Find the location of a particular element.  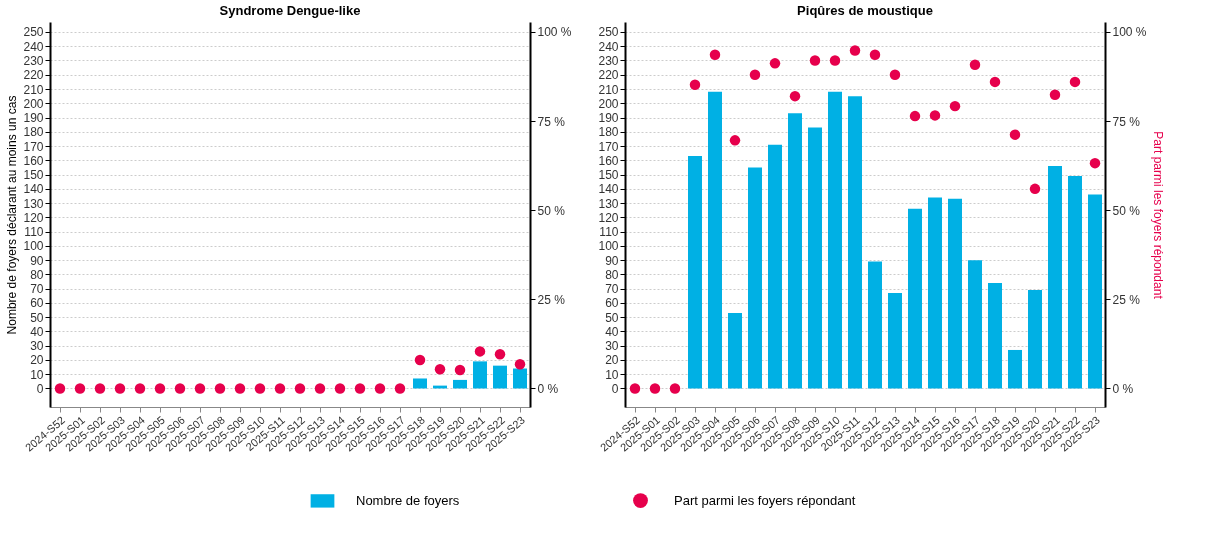

chart-title: Syndrome Dengue-like is located at coordinates (290, 10).